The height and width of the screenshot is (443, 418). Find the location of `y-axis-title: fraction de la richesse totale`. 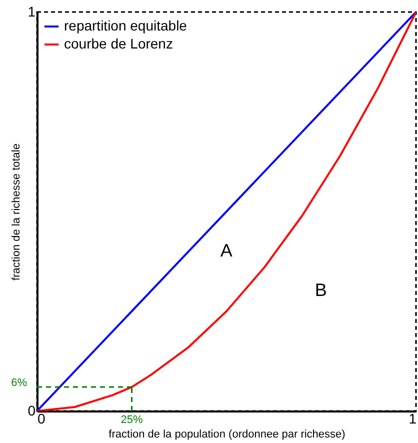

y-axis-title: fraction de la richesse totale is located at coordinates (16, 212).